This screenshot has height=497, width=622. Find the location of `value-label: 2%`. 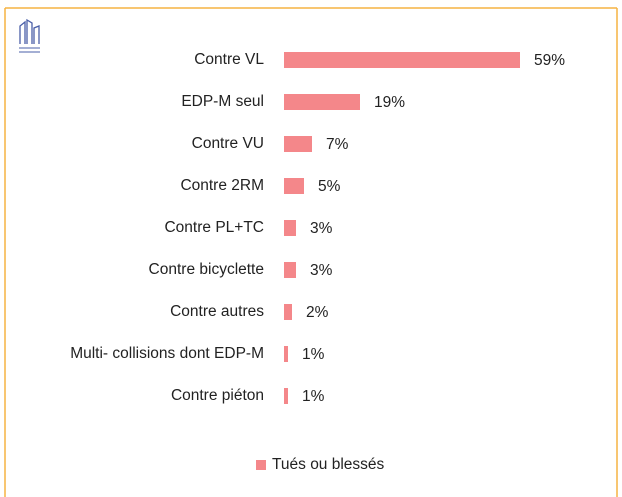

value-label: 2% is located at coordinates (317, 312).